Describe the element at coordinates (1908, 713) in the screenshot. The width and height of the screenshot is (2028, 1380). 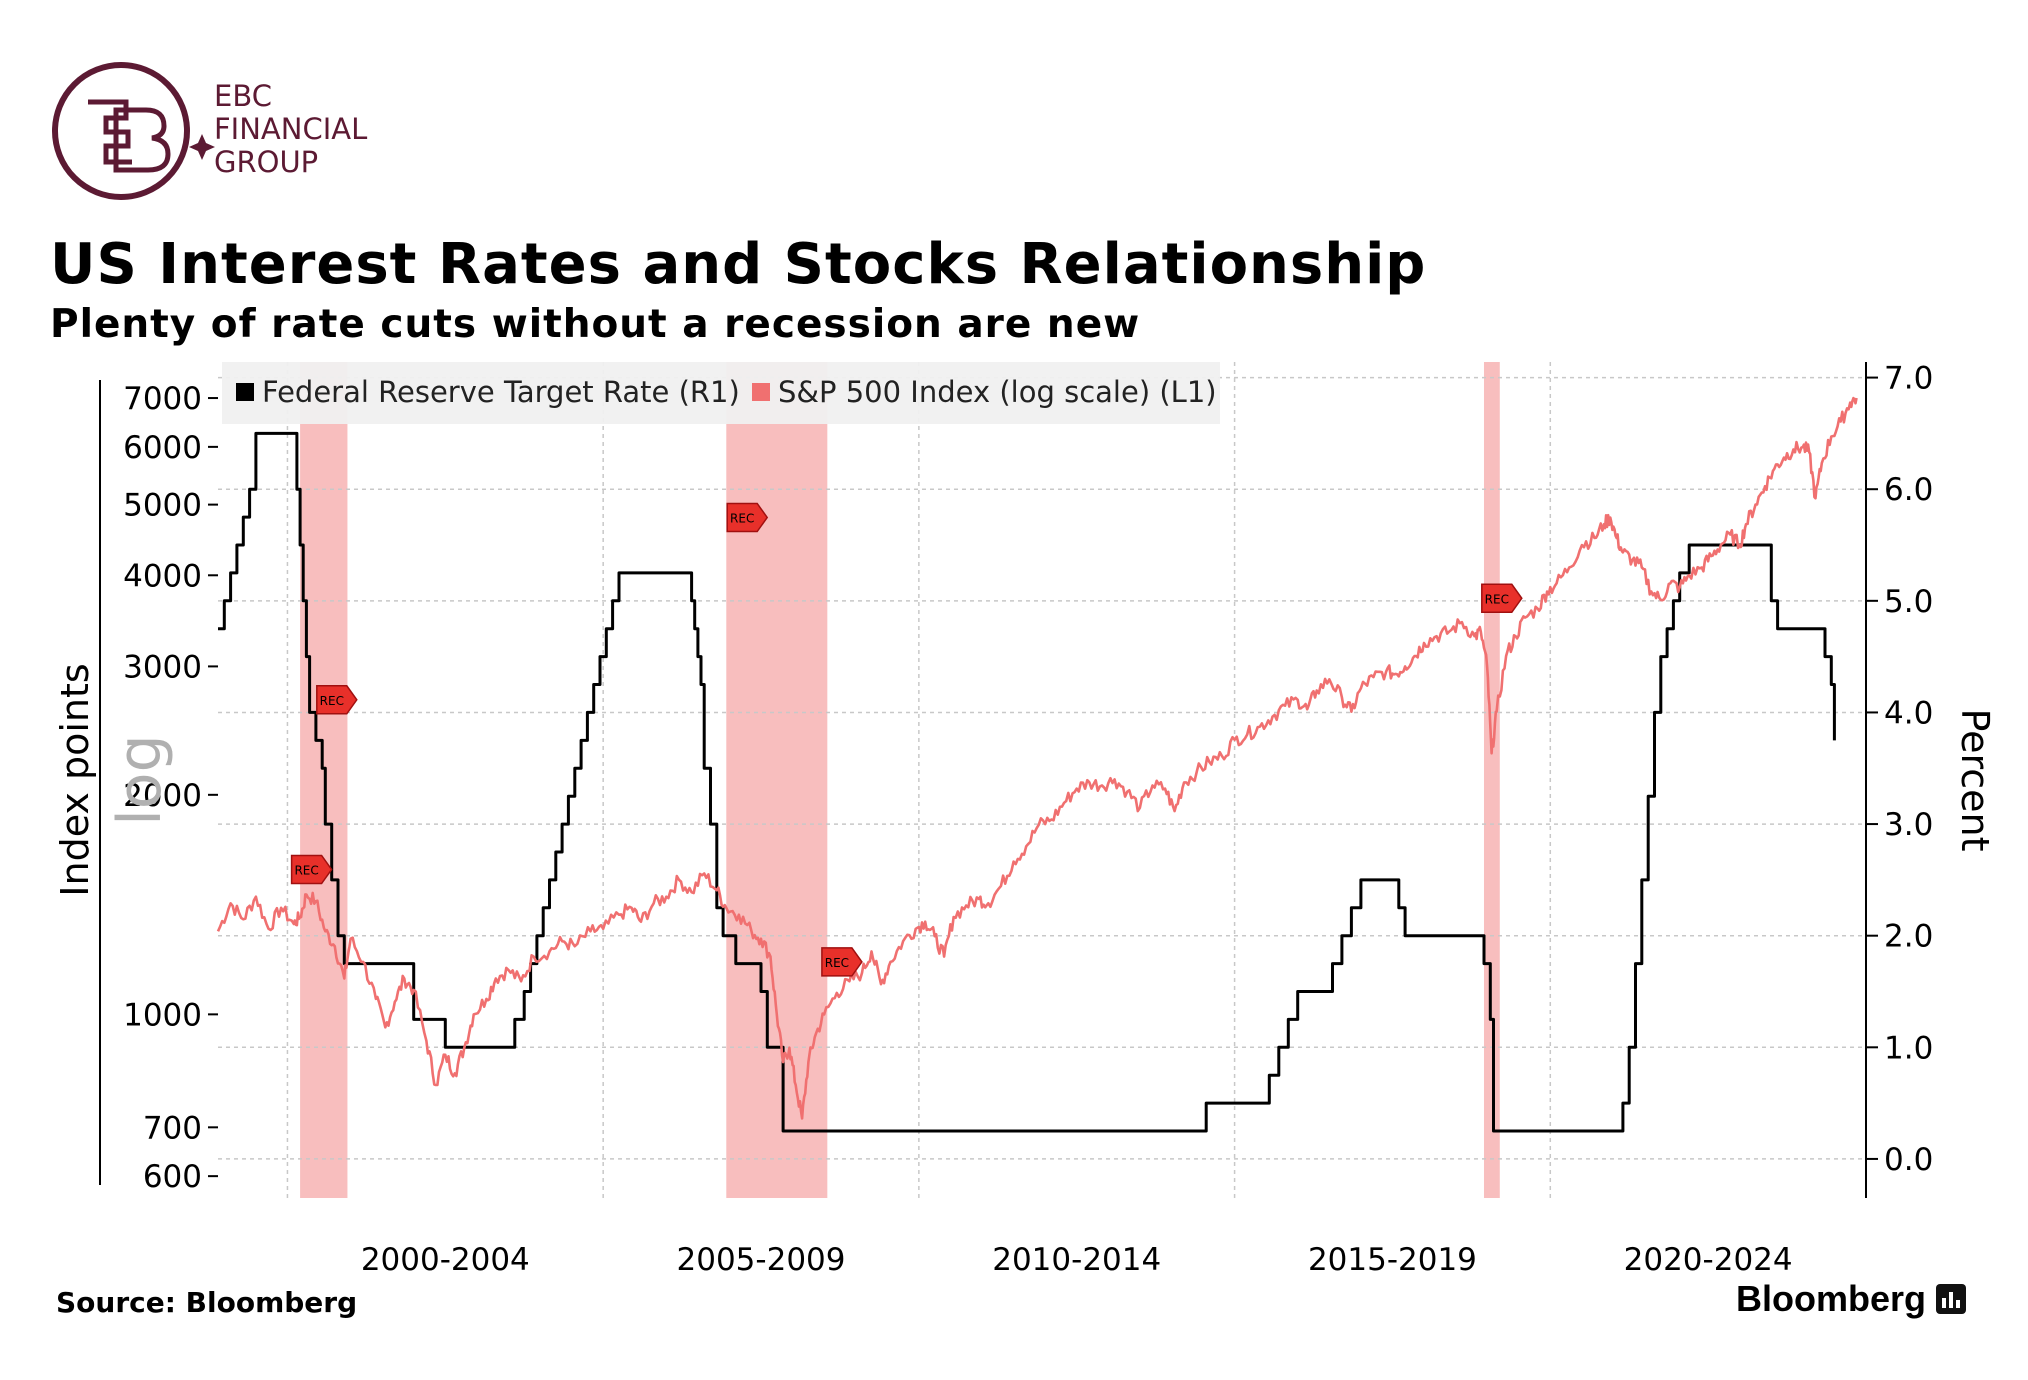
I see `right-tick-label-5: 4.0` at that location.